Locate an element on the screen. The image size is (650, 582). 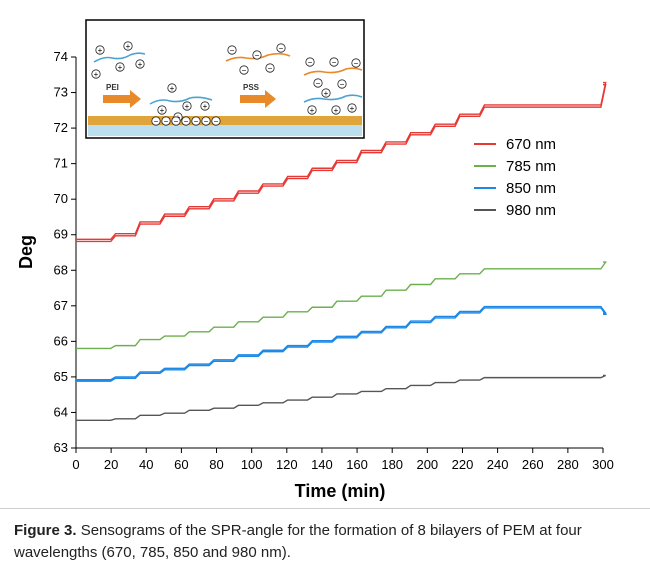
x-tick-label: 220 is located at coordinates (463, 464).